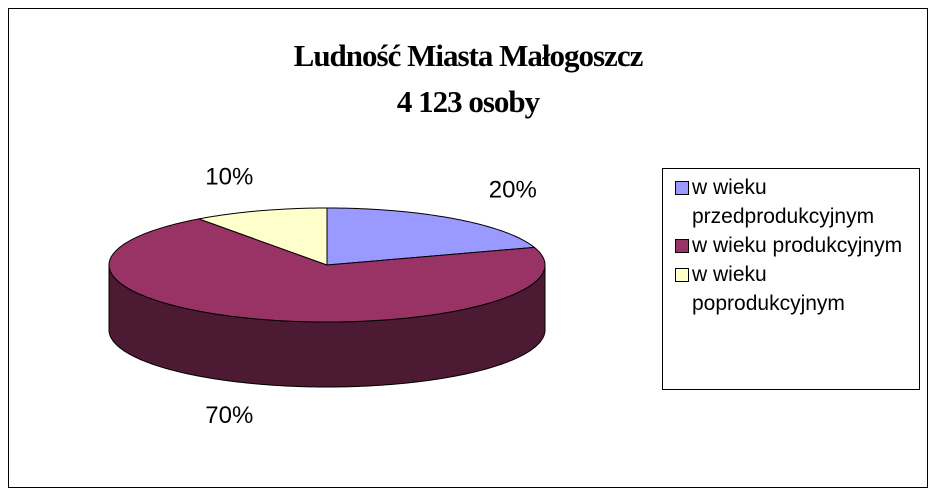 This screenshot has width=936, height=496. Describe the element at coordinates (469, 55) in the screenshot. I see `chart-title: Ludność Miasta Małogoszcz` at that location.